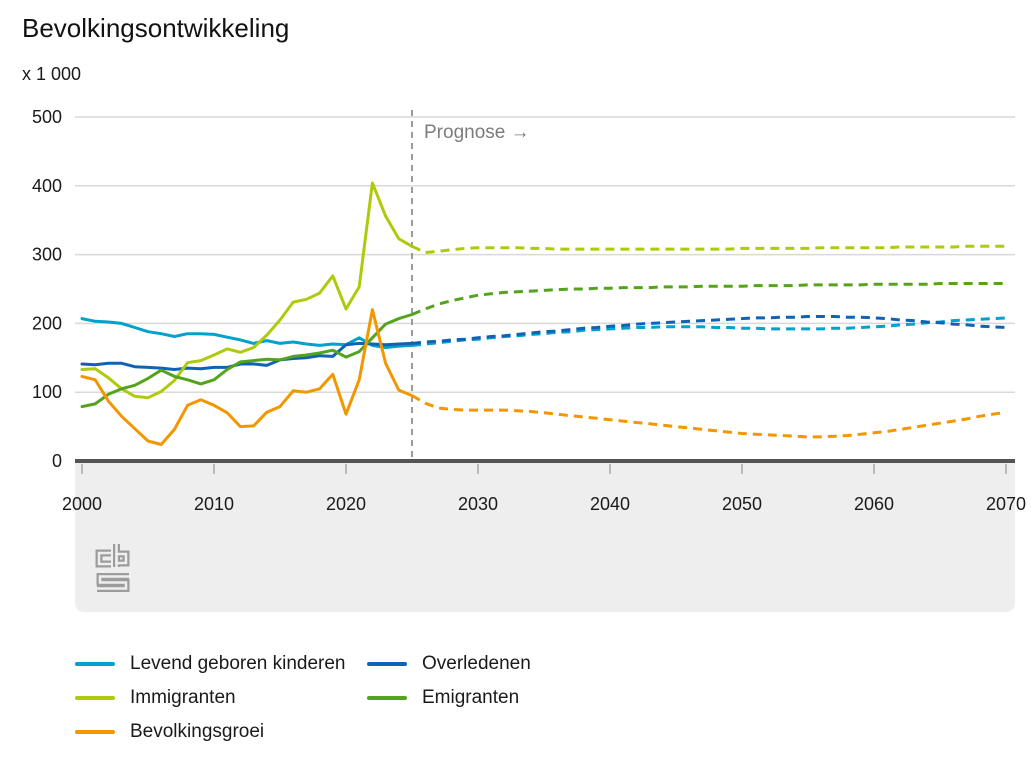 The image size is (1031, 773). I want to click on y-axis-tick-label: 400, so click(47, 186).